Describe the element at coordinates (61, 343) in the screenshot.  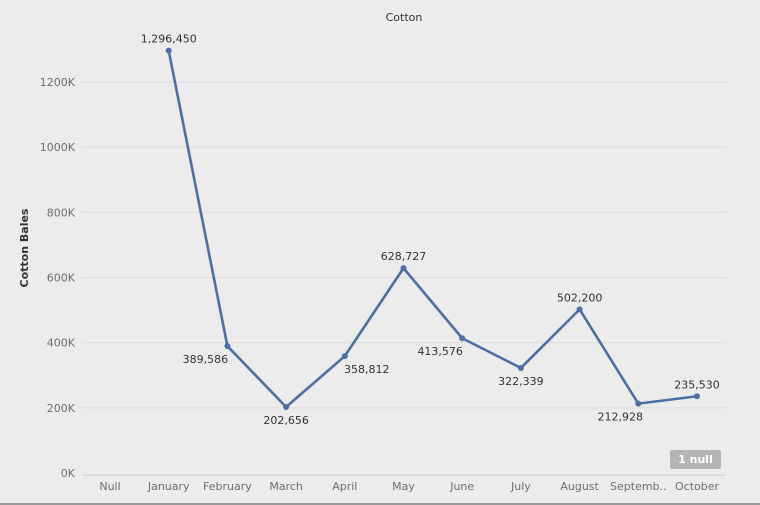
I see `y-tick-label: 400K` at that location.